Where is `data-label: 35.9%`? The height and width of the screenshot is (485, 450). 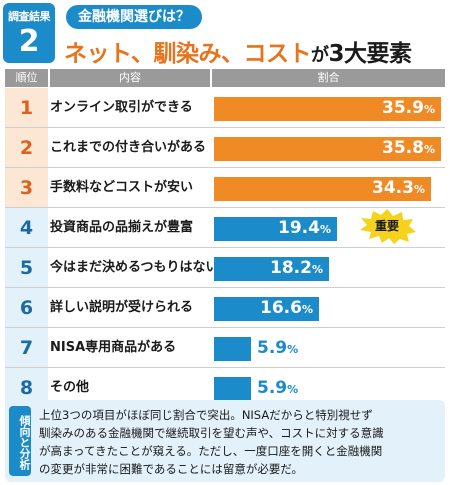
data-label: 35.9% is located at coordinates (408, 108).